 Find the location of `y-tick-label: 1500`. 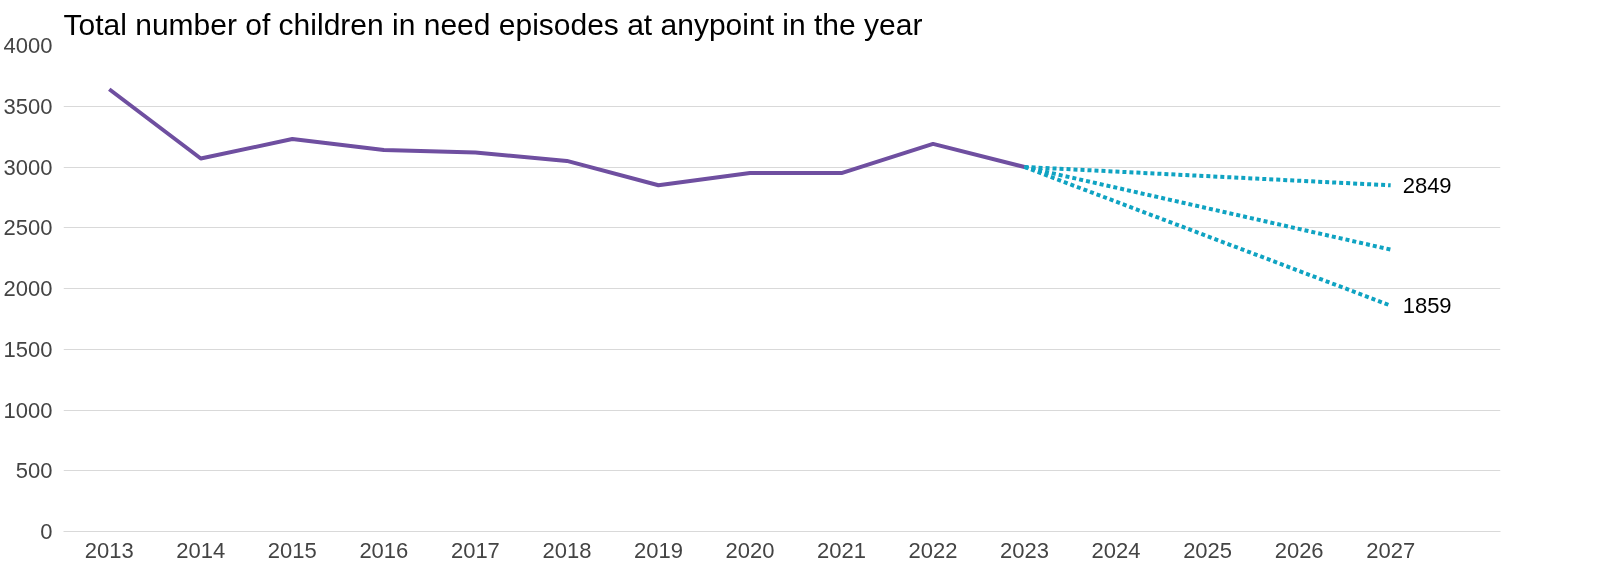

y-tick-label: 1500 is located at coordinates (28, 349).